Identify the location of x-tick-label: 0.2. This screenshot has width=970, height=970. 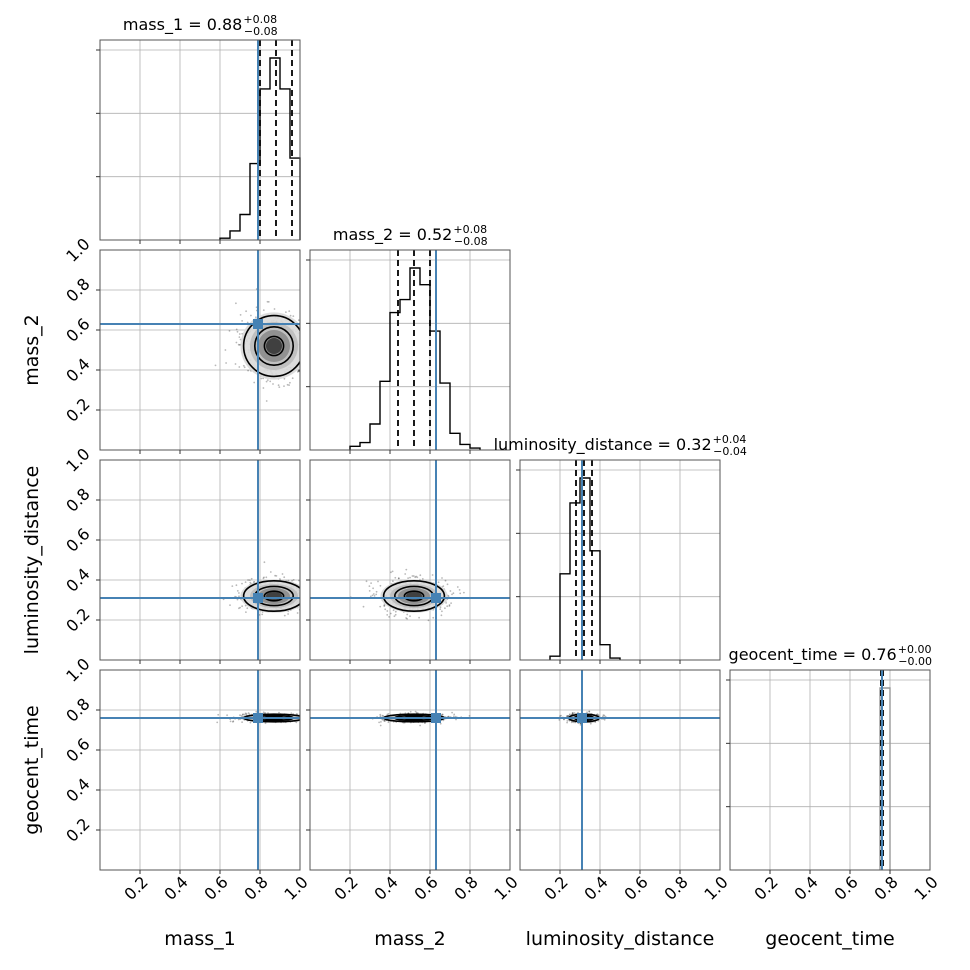
(765, 887).